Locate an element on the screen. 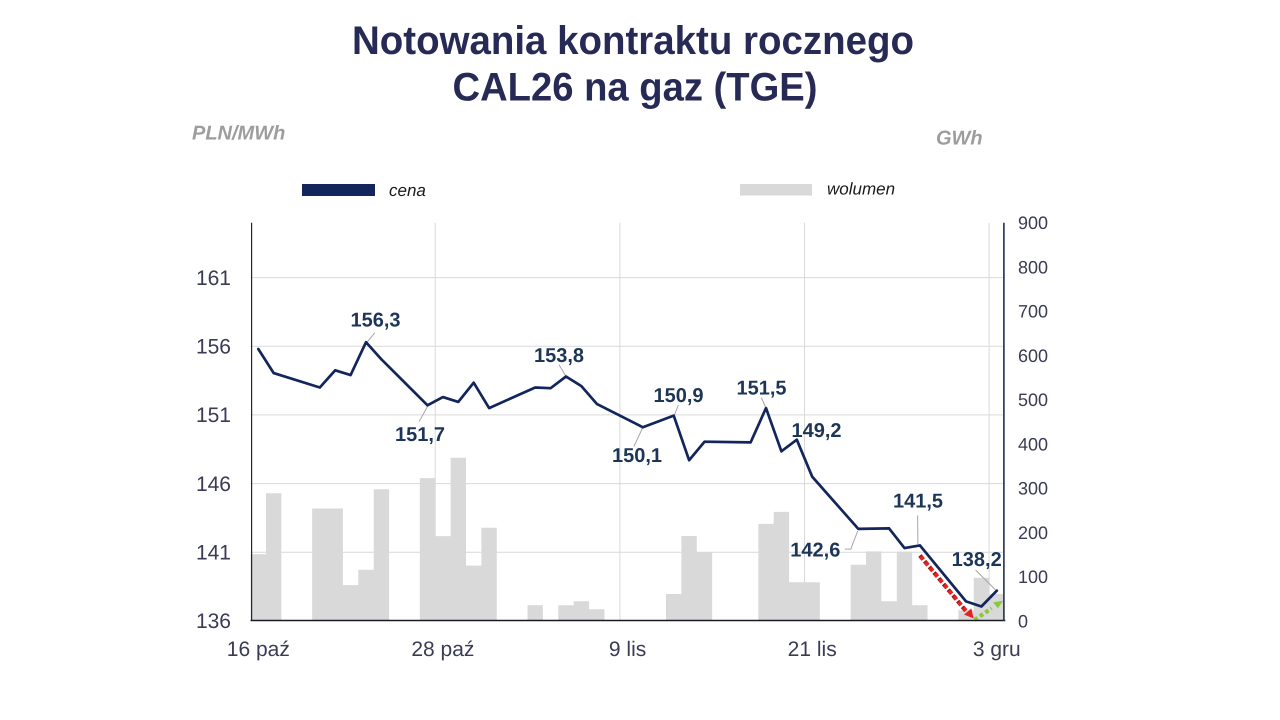 Image resolution: width=1280 pixels, height=720 pixels. svg-text: 161 is located at coordinates (213, 278).